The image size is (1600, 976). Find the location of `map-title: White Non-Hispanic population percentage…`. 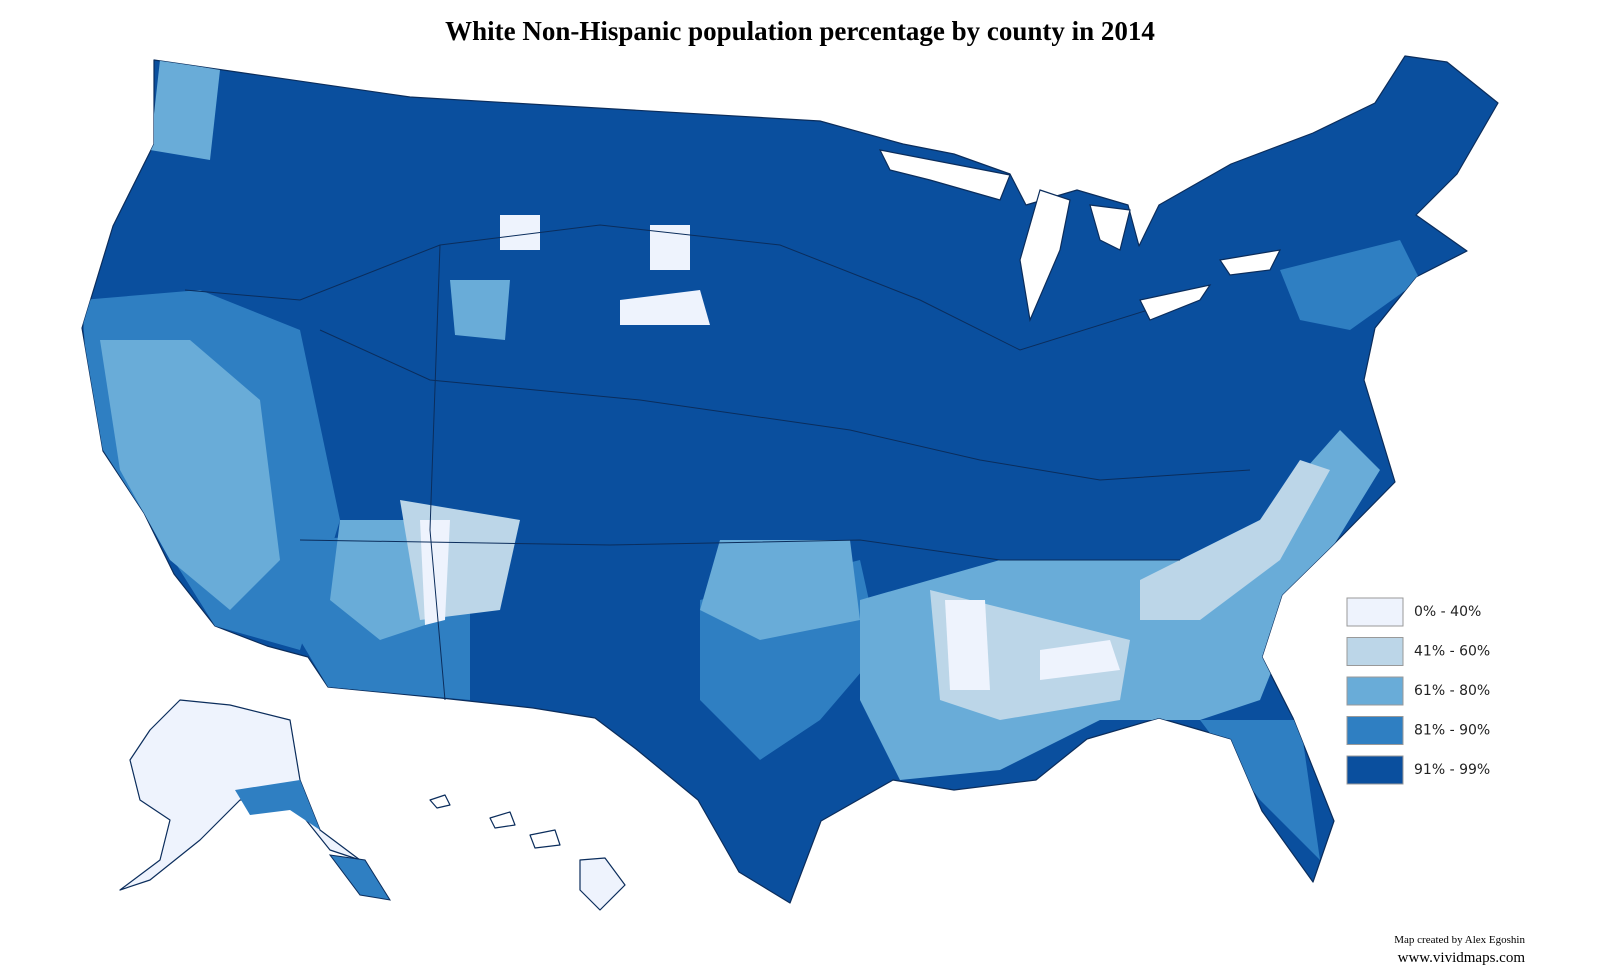

map-title: White Non-Hispanic population percentage… is located at coordinates (800, 31).